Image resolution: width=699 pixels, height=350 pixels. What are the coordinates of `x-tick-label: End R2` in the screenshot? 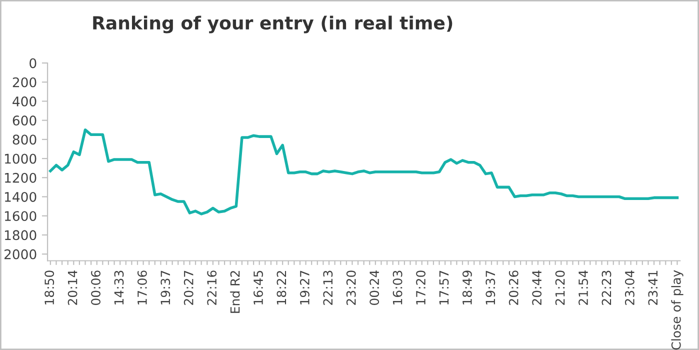 It's located at (235, 292).